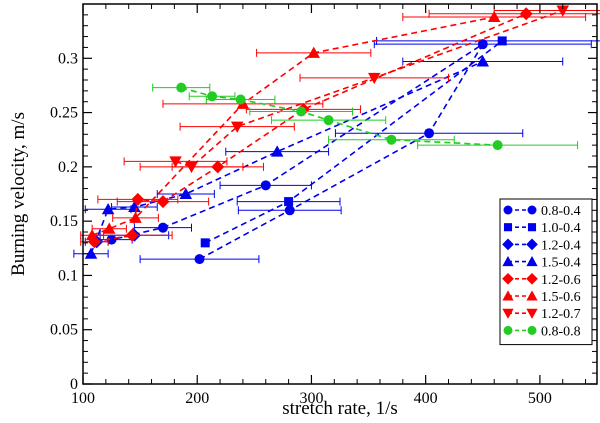  I want to click on legend-entry: 1.5-0.4, so click(541, 263).